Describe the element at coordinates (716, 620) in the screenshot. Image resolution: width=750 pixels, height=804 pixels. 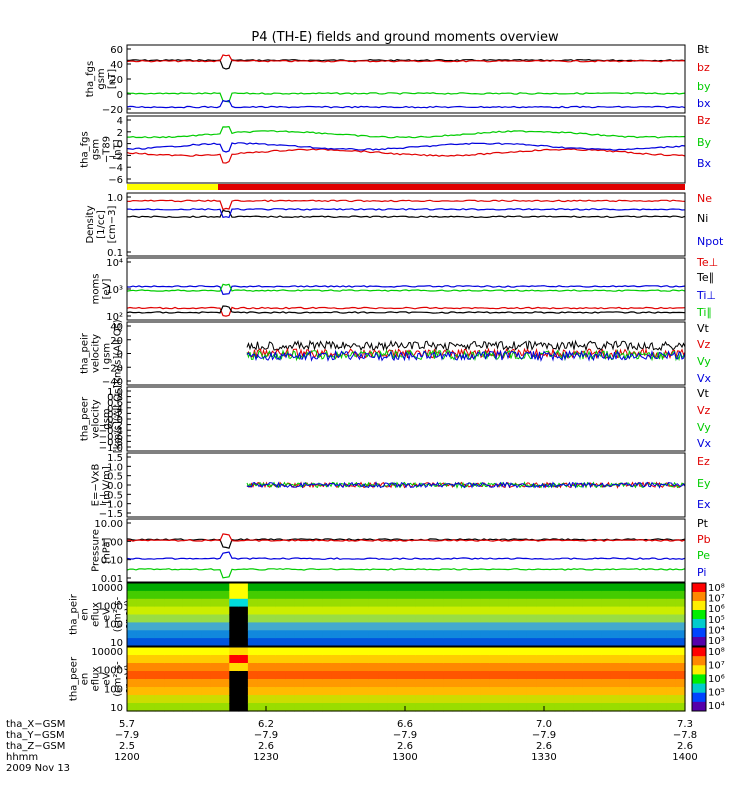
I see `colorbar-label: 10⁵` at that location.